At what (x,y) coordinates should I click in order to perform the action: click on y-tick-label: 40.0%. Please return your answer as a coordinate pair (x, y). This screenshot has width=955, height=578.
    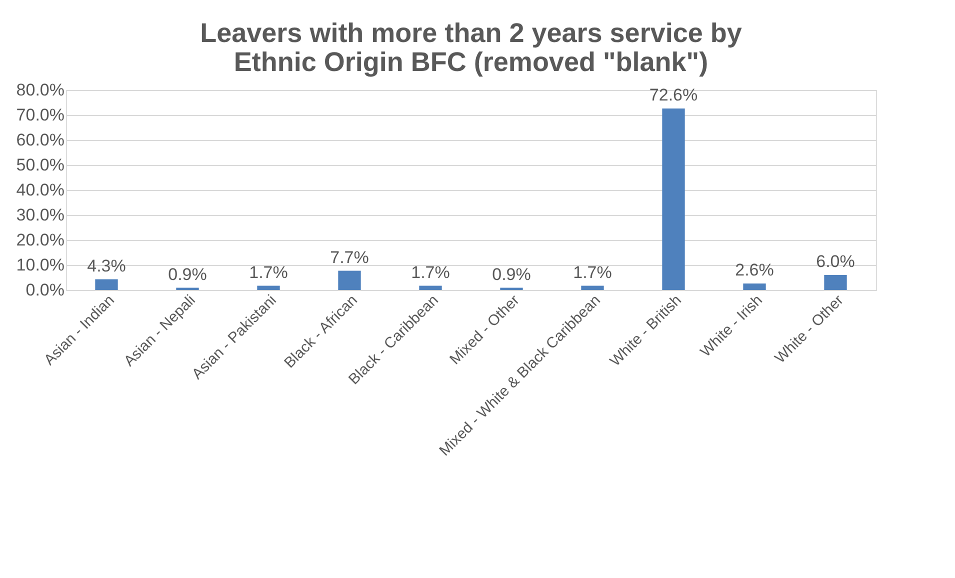
    Looking at the image, I should click on (40, 190).